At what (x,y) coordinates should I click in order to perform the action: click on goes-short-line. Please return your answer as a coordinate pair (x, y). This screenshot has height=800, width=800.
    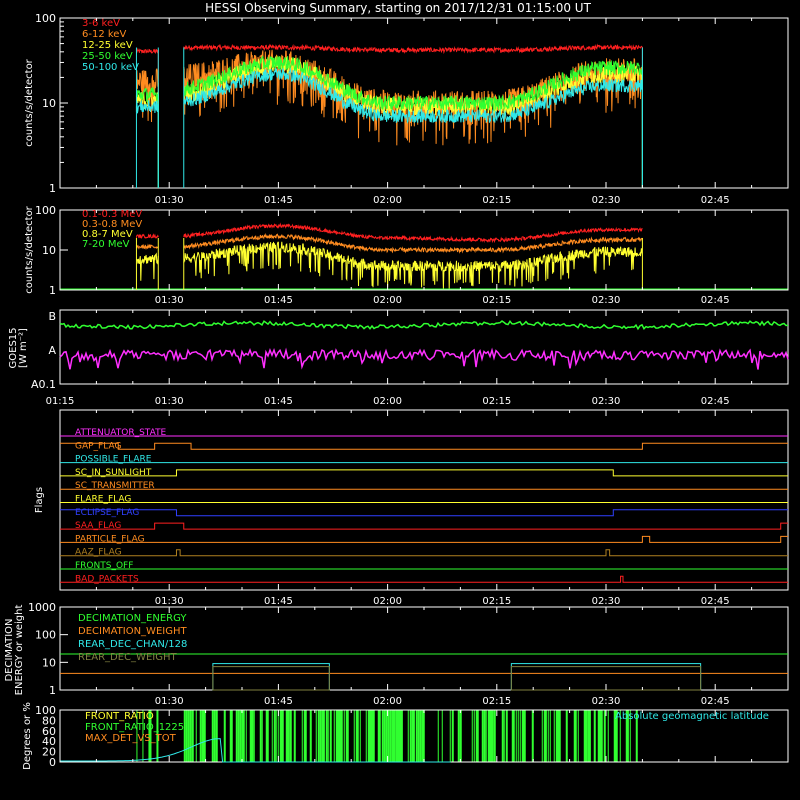
    Looking at the image, I should click on (424, 358).